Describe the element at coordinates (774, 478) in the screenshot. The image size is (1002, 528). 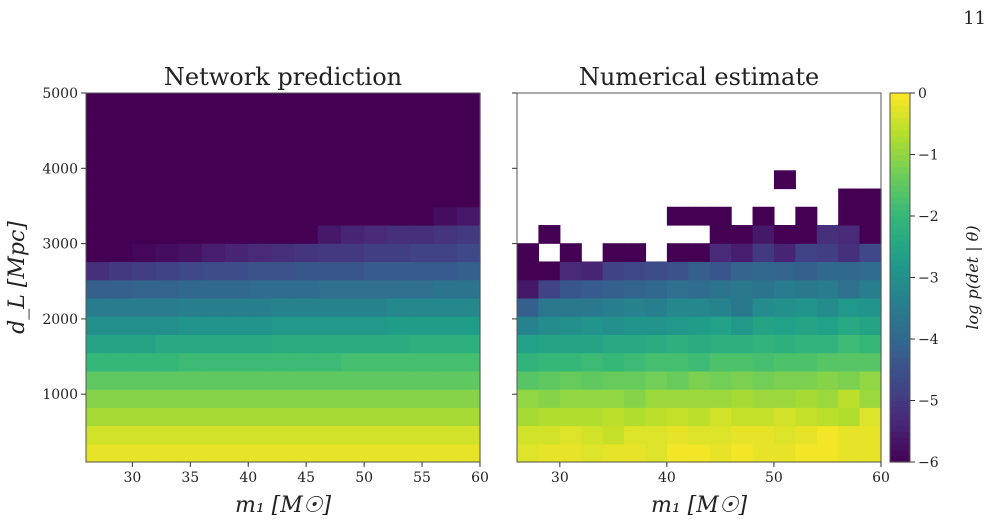
I see `x-tick-label: 50` at that location.